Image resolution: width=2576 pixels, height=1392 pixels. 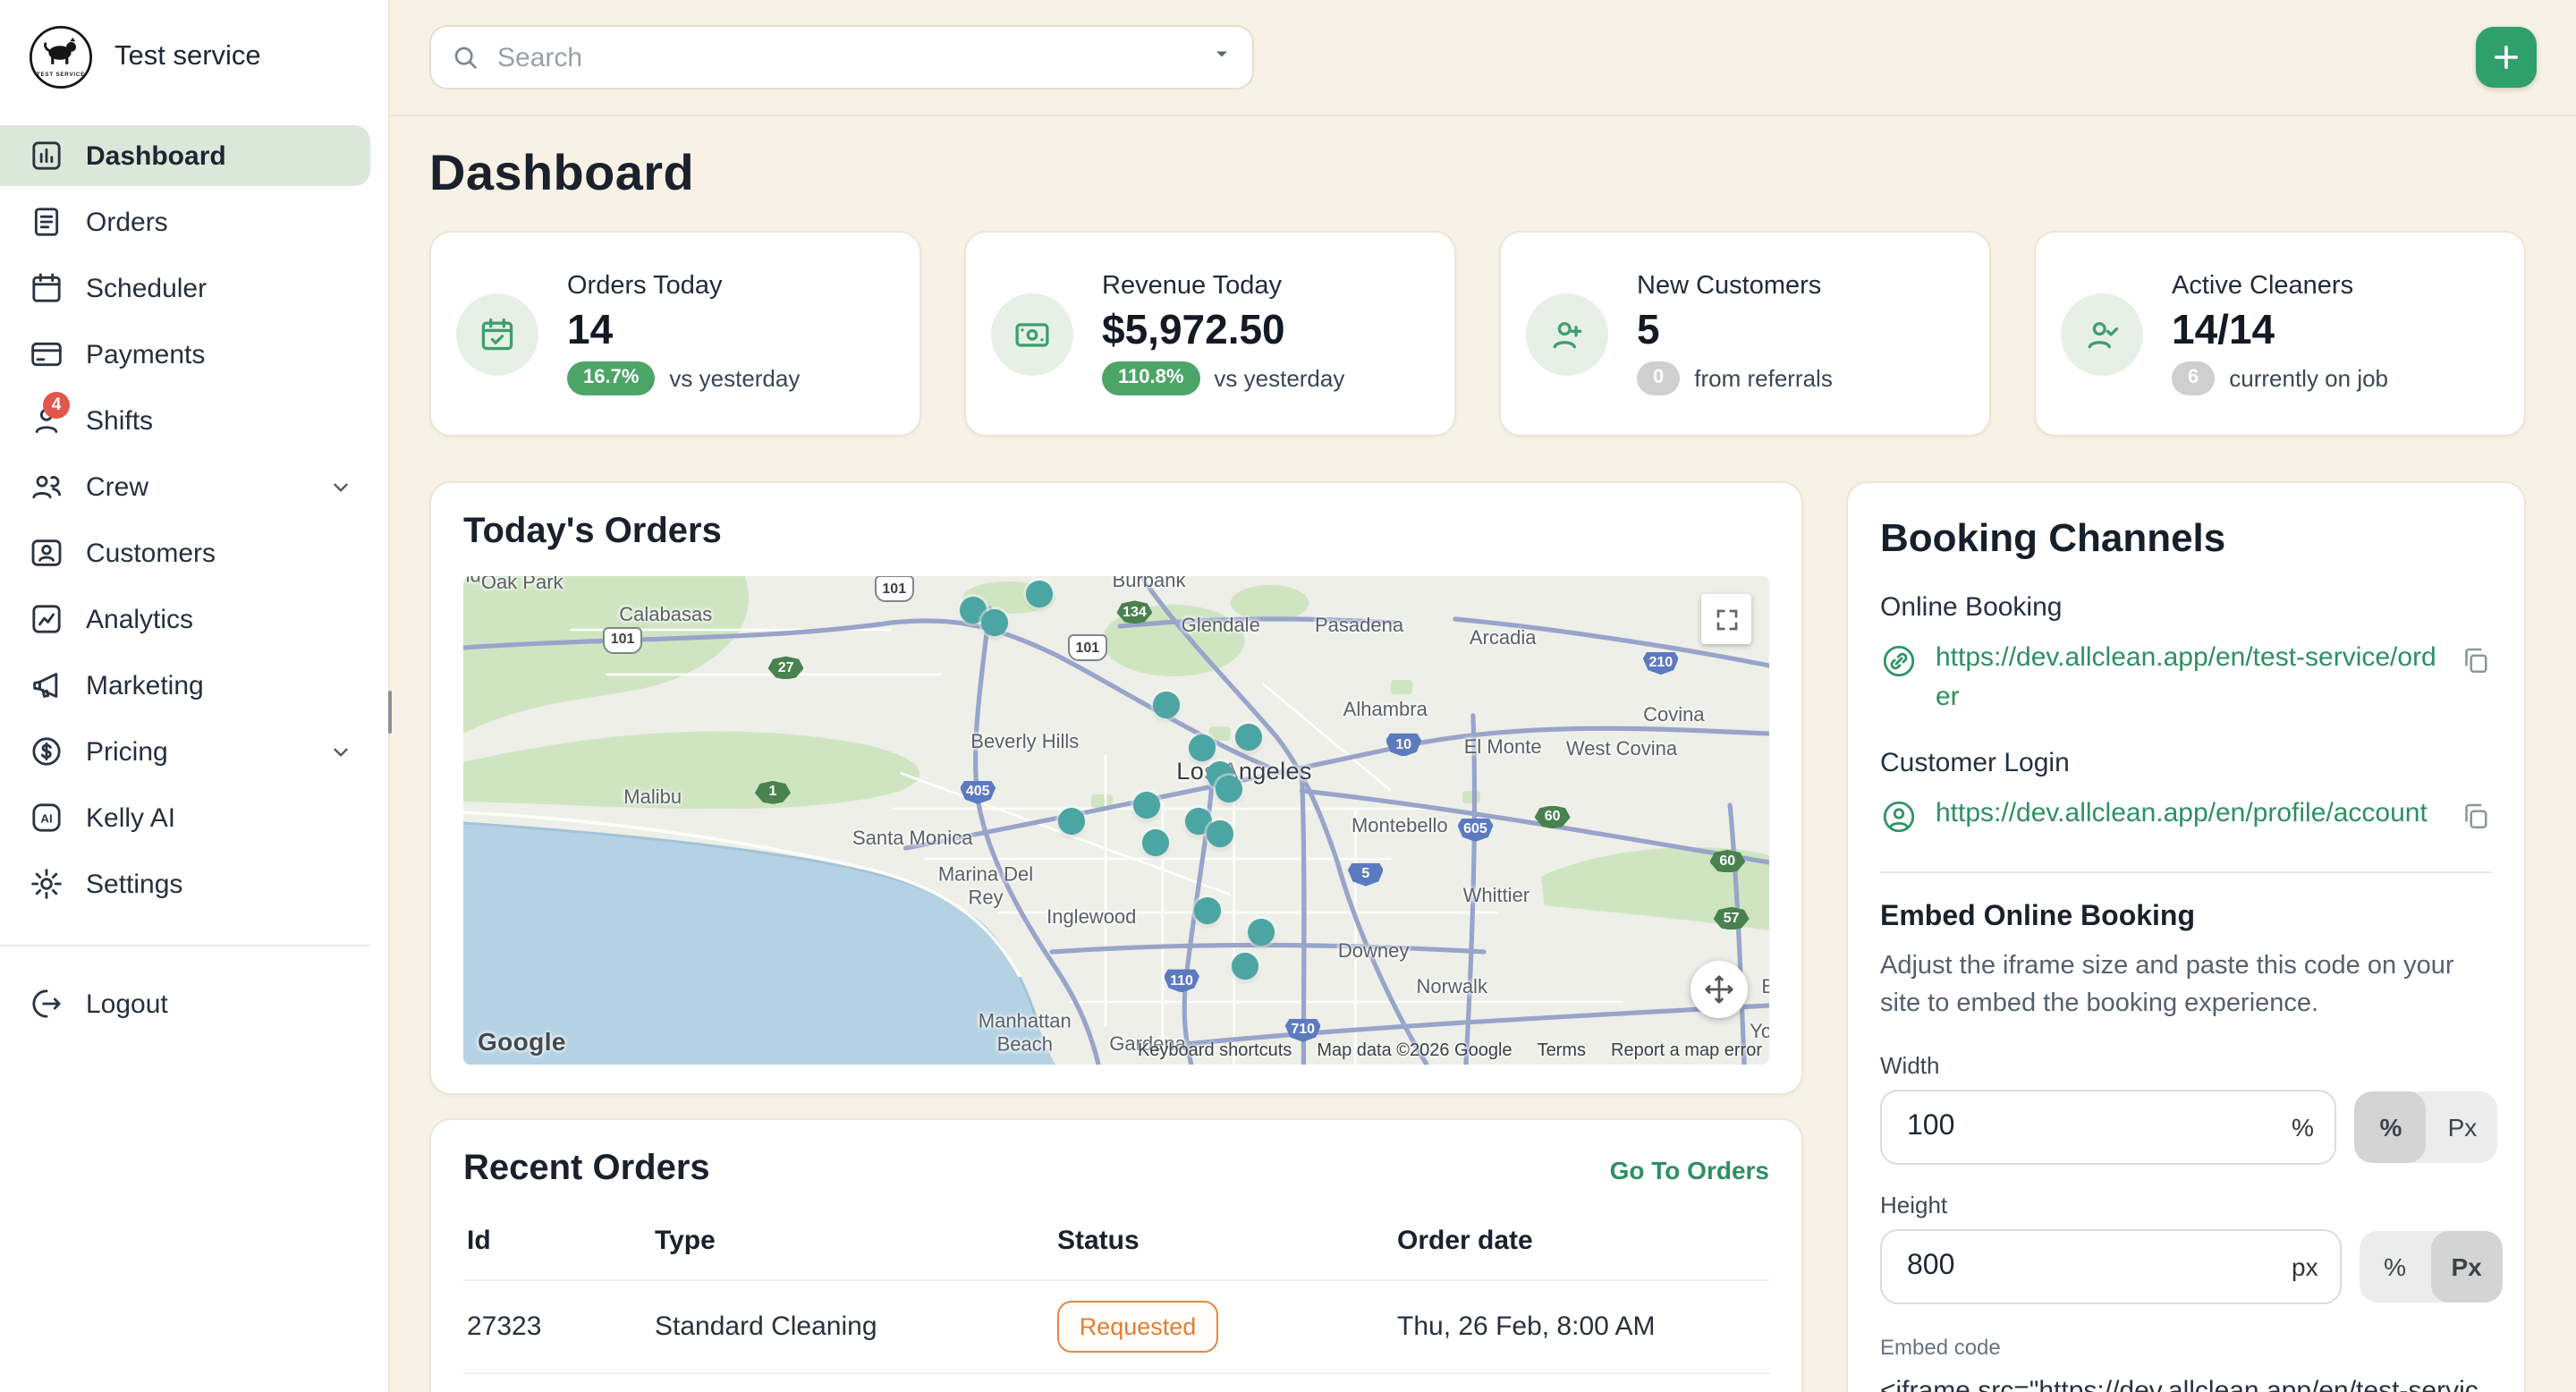 I want to click on sidebar-item-label: Pricing, so click(x=127, y=751).